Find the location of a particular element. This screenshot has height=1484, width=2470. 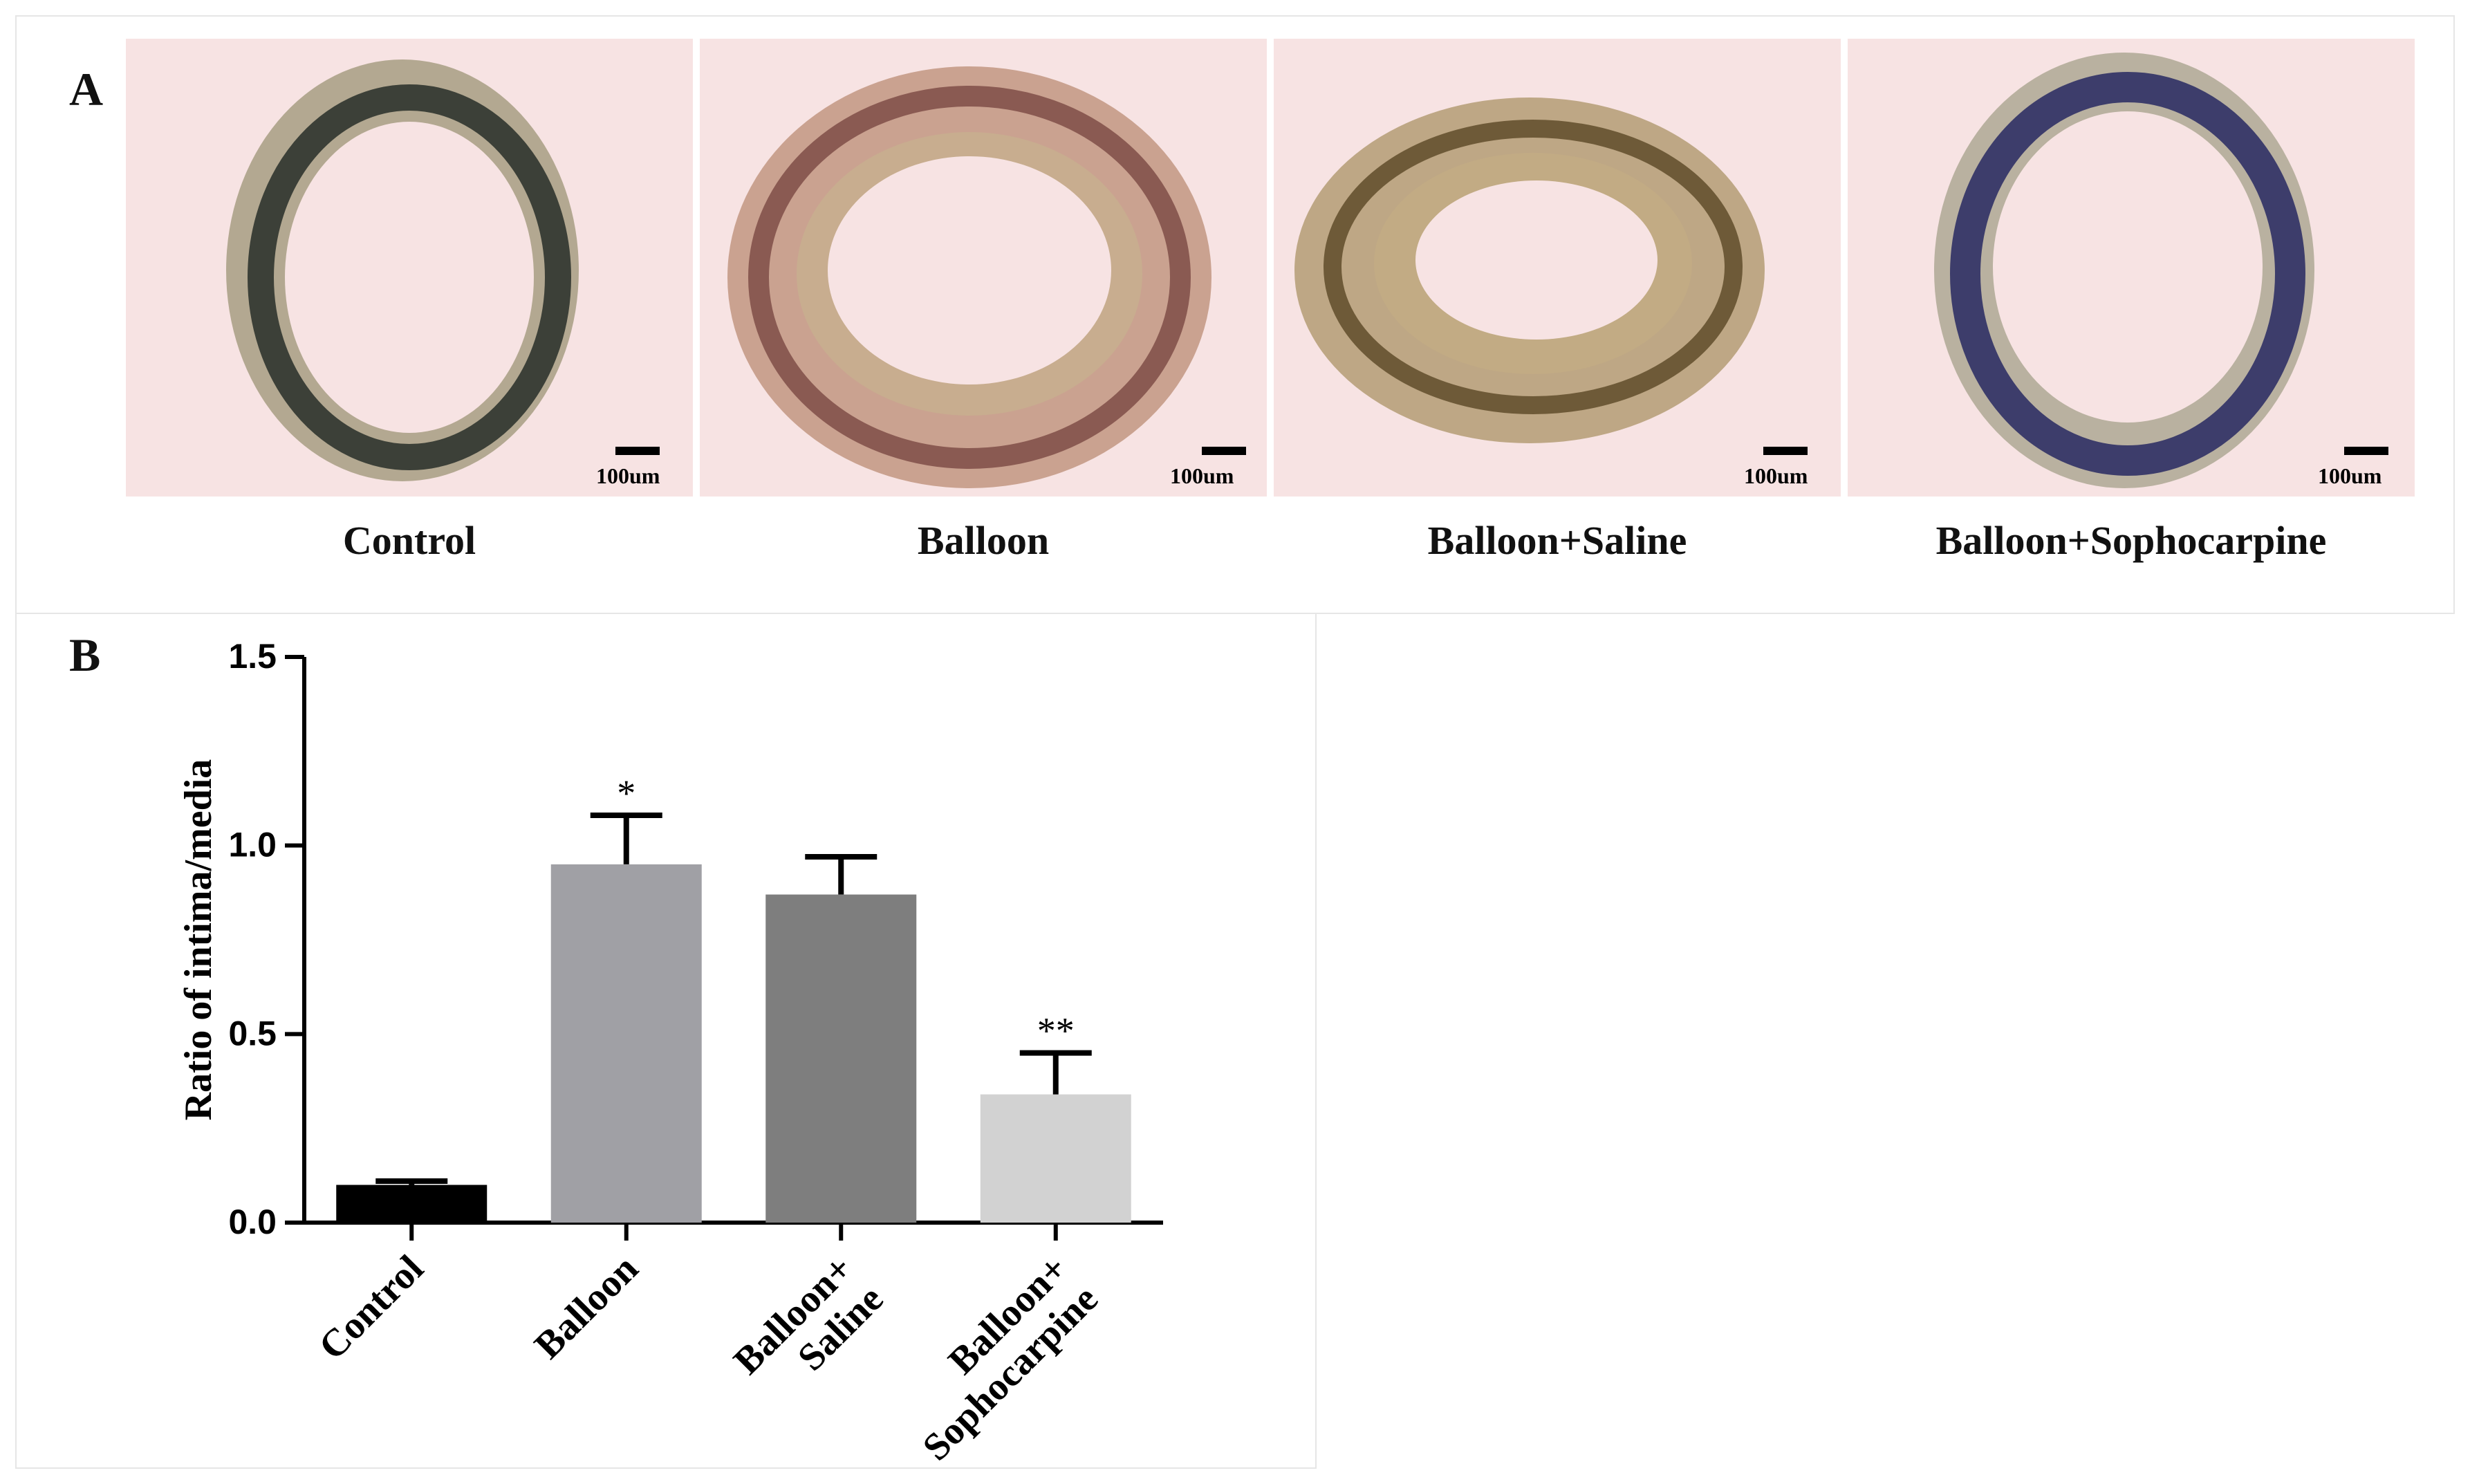

micrograph-caption: Balloon+Saline is located at coordinates (1557, 540).